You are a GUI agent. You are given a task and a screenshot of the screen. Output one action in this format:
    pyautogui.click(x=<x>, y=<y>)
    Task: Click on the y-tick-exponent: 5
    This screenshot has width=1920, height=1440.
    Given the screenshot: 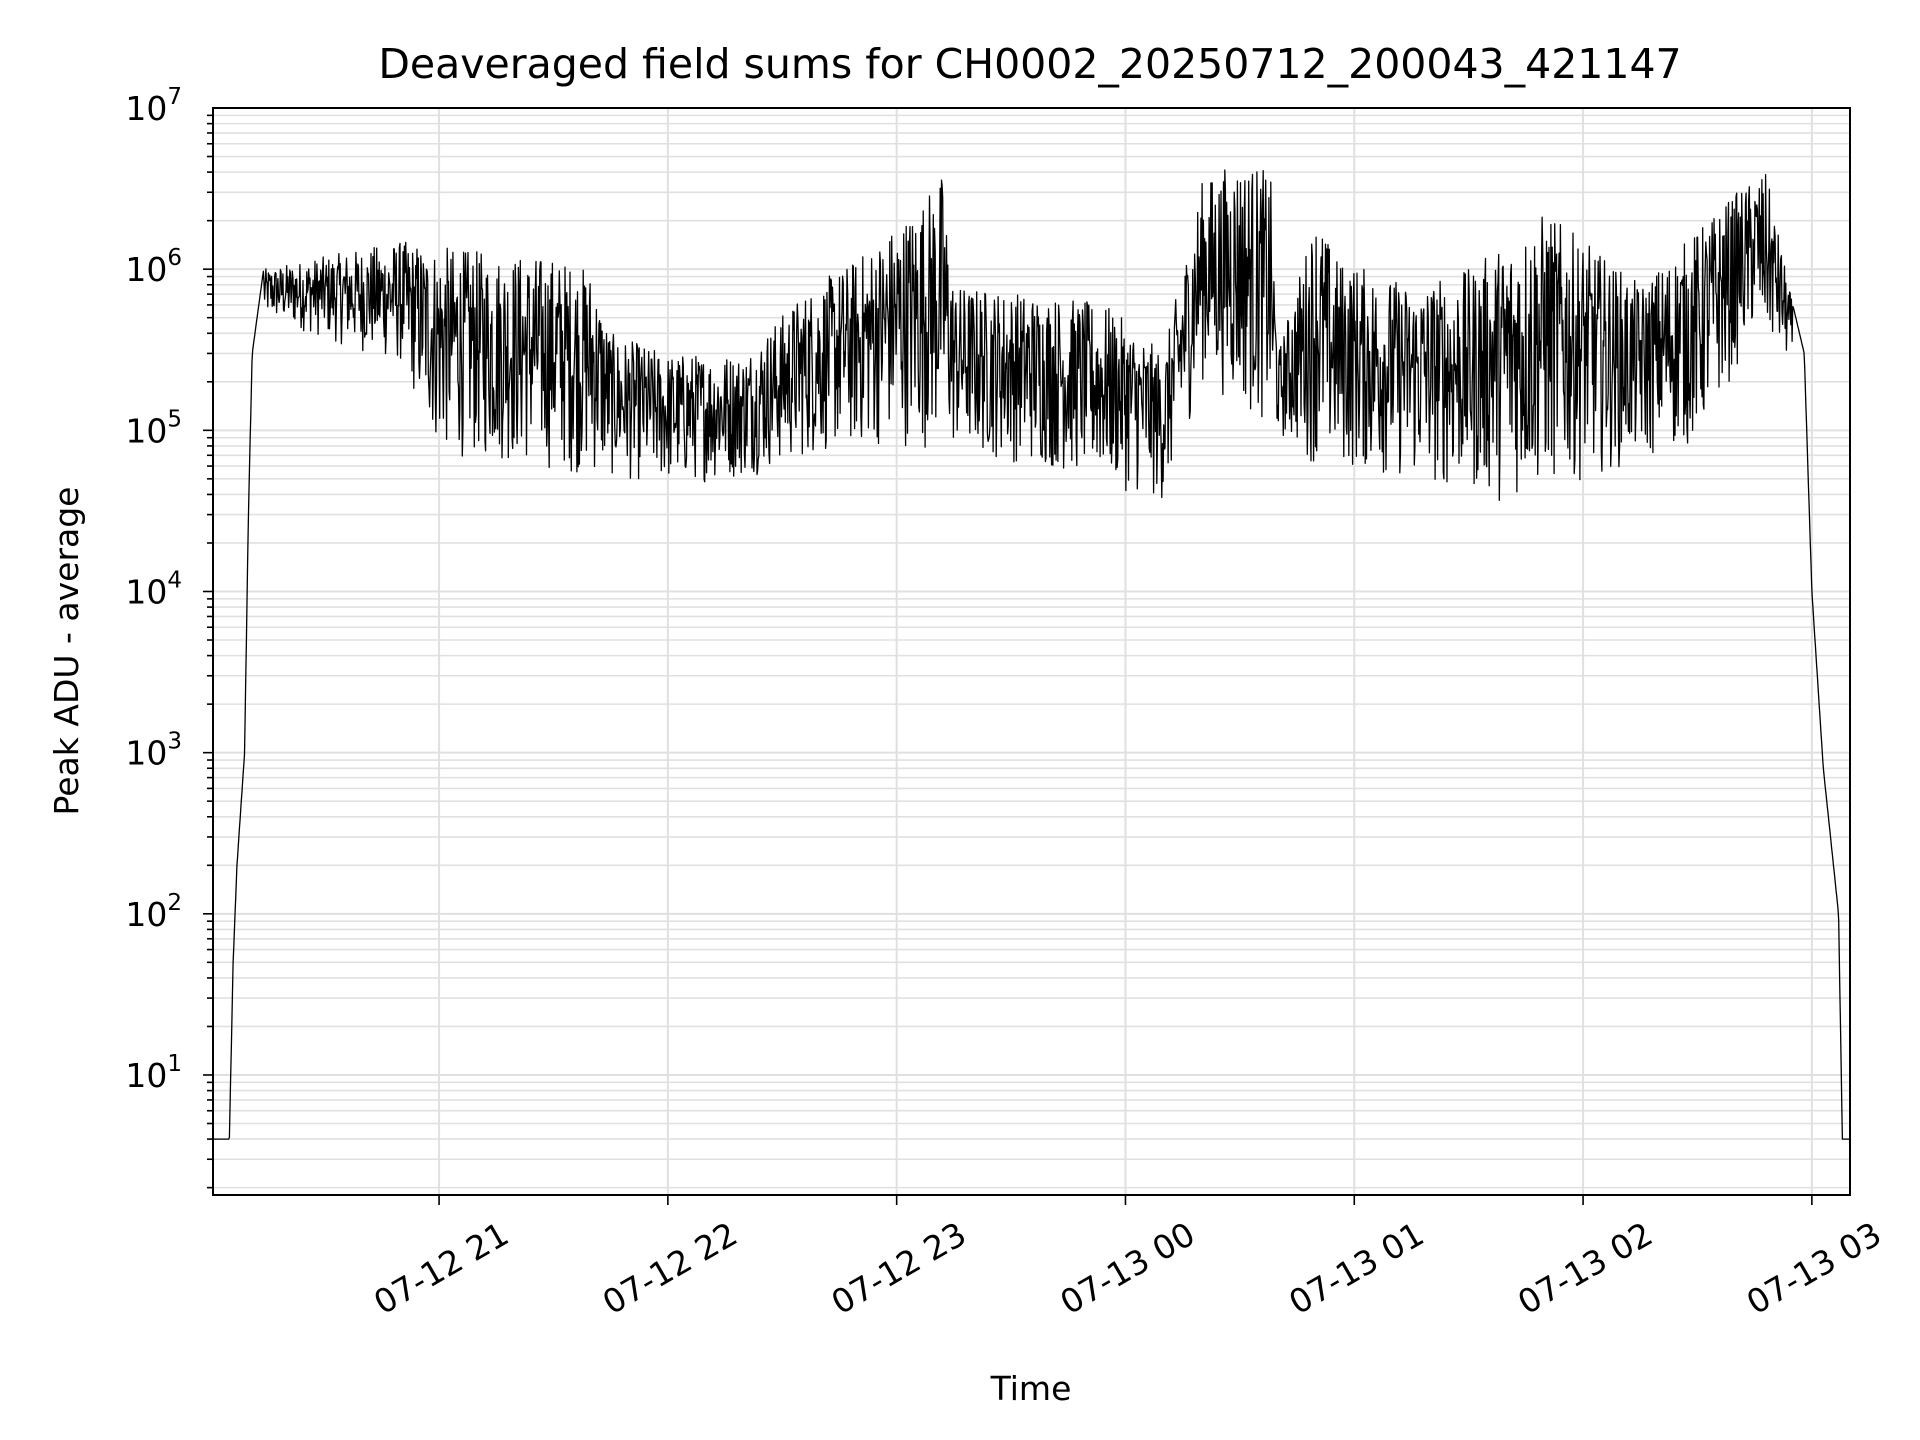 What is the action you would take?
    pyautogui.click(x=174, y=419)
    